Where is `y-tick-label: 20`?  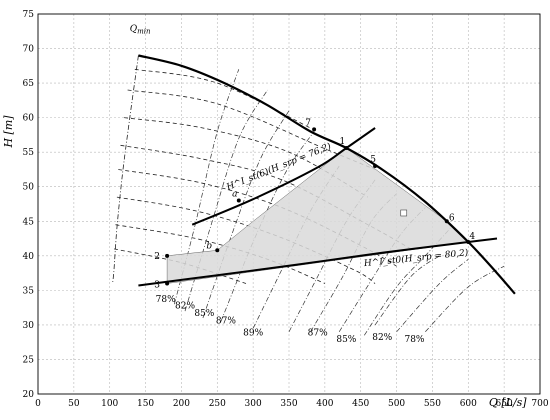 y-tick-label: 20 is located at coordinates (29, 395).